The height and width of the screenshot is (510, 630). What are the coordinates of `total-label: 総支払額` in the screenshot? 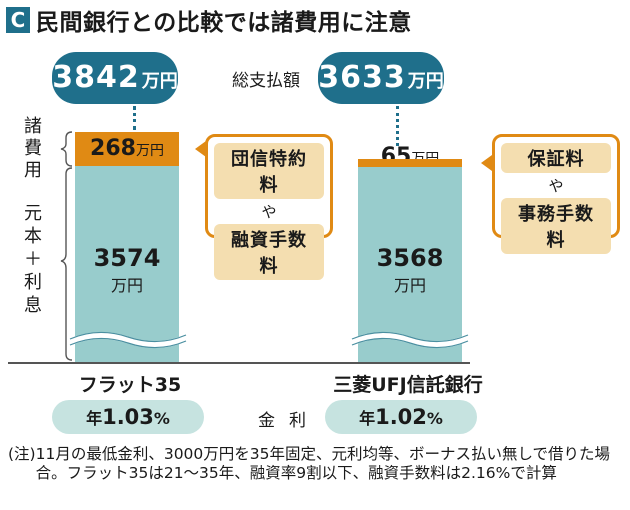 It's located at (266, 81).